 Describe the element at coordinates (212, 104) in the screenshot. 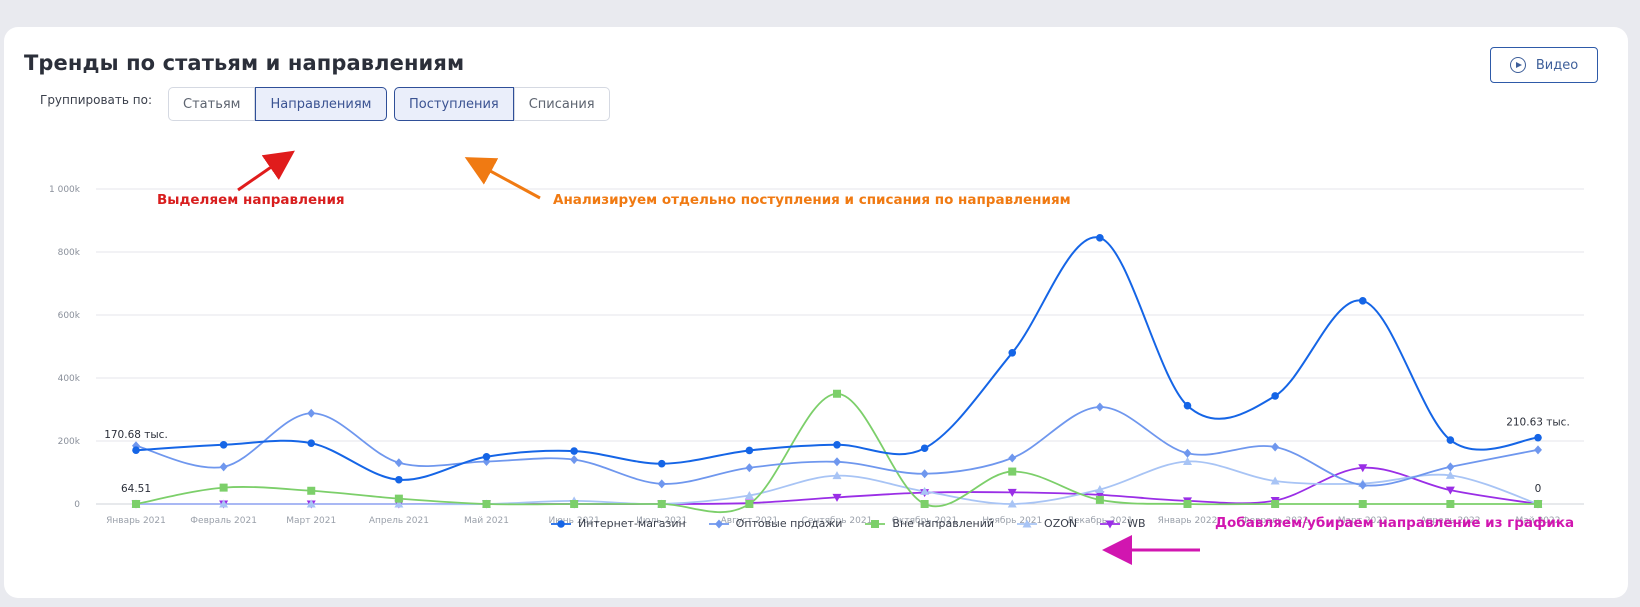

I see `group-option-articles: Статьям` at that location.